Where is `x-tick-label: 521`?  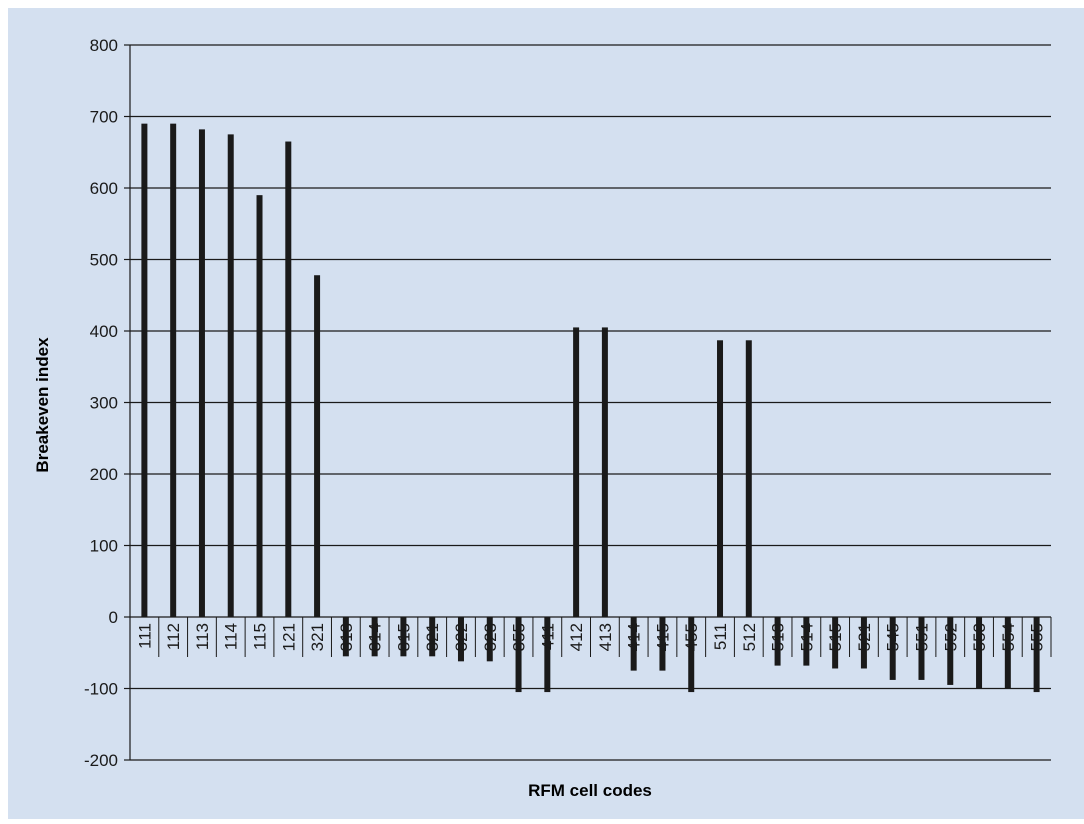
x-tick-label: 521 is located at coordinates (864, 637).